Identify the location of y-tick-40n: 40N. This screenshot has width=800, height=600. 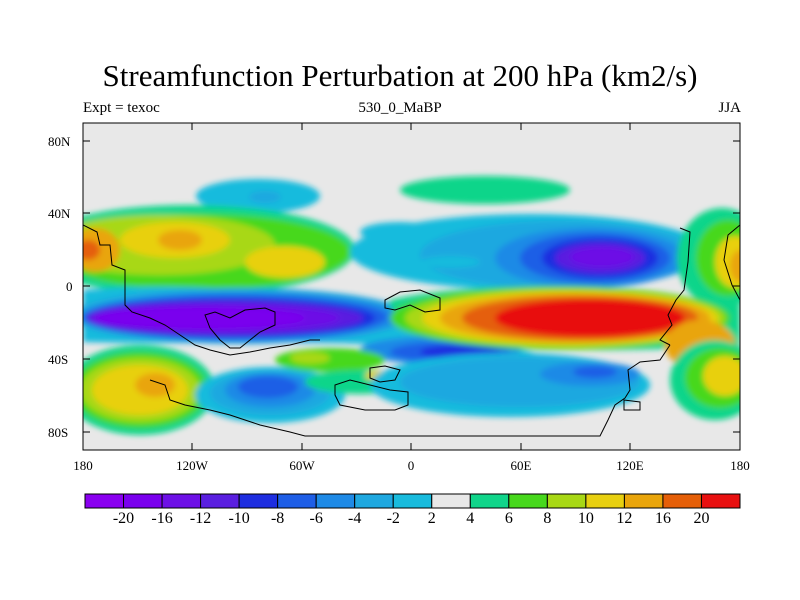
(59, 213).